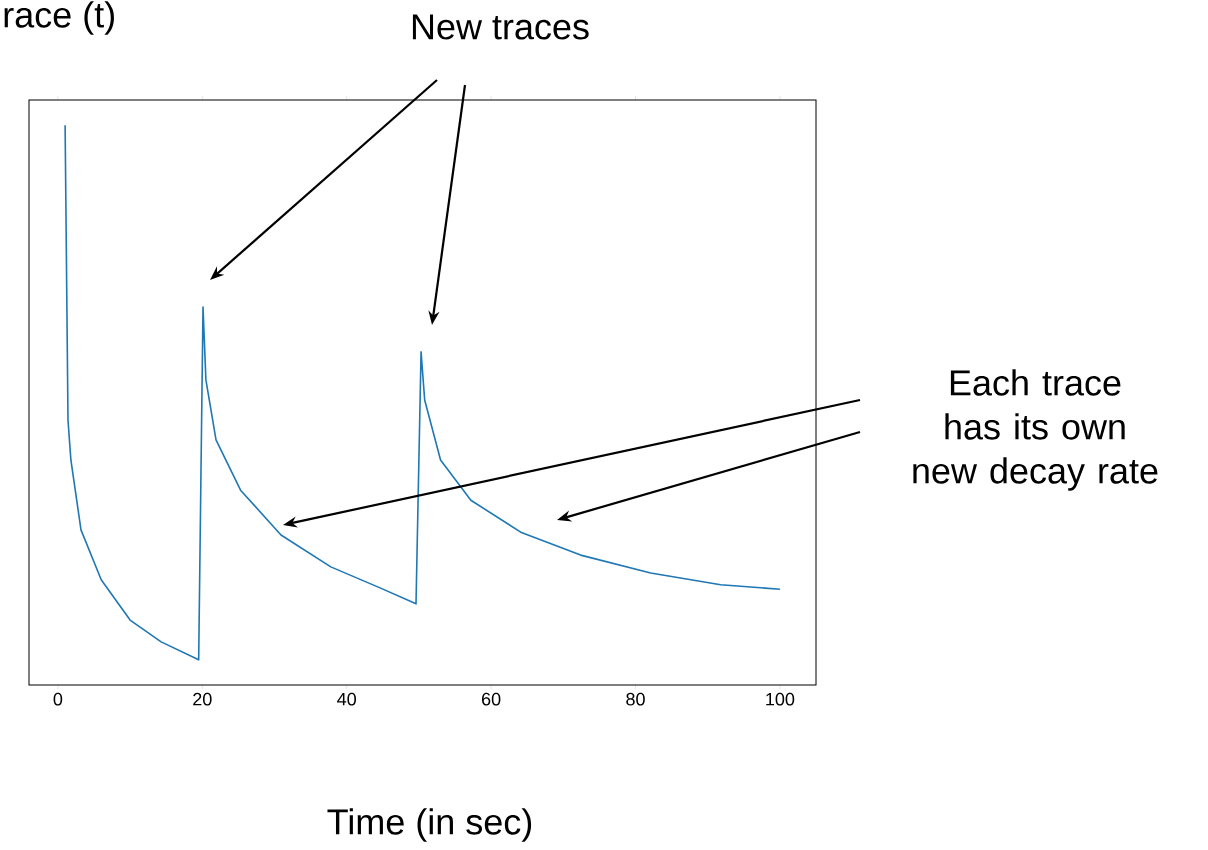 Image resolution: width=1208 pixels, height=850 pixels. Describe the element at coordinates (491, 699) in the screenshot. I see `x-tick-label: 60` at that location.